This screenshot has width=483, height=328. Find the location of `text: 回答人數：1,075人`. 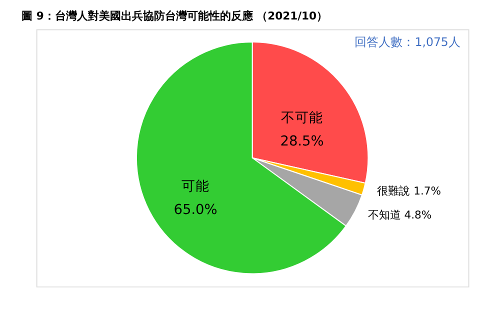

text: 回答人數：1,075人 is located at coordinates (407, 41).